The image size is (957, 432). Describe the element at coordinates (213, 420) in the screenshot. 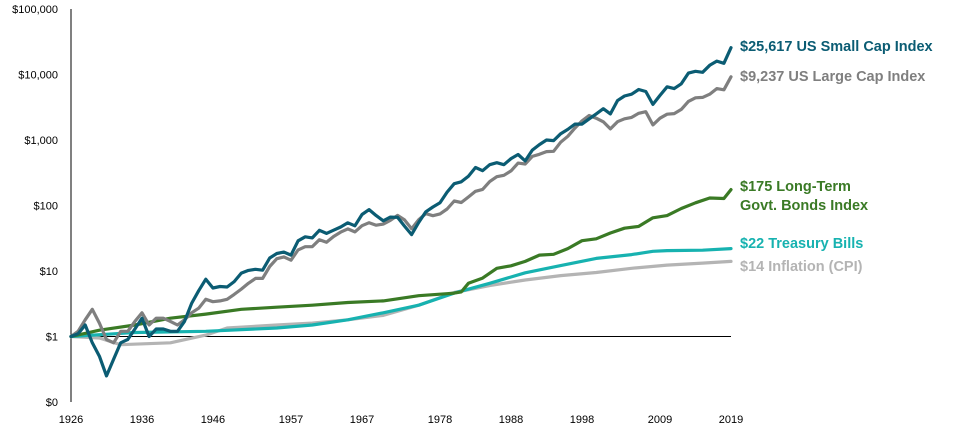

I see `x-tick-label: 1946` at that location.